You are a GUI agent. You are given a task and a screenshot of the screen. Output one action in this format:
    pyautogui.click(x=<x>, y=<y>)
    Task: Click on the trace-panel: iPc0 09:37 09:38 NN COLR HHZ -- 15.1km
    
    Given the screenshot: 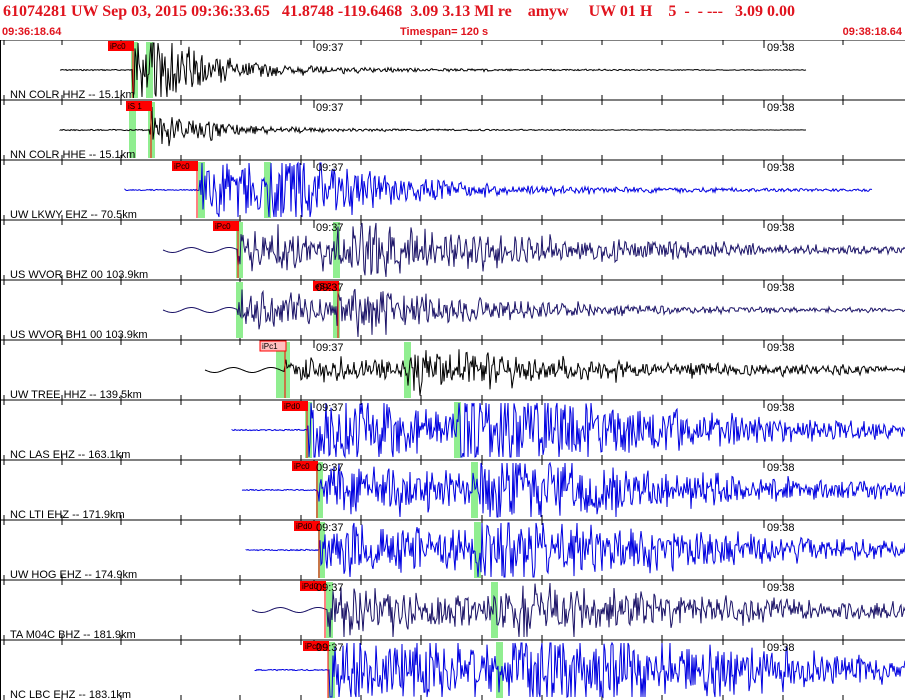 What is the action you would take?
    pyautogui.click(x=452, y=70)
    